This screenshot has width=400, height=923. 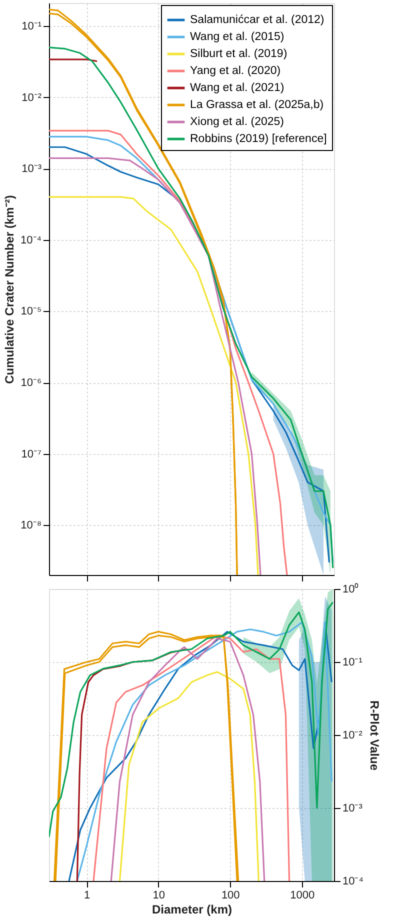 I want to click on legend-label: Silburt et al. (2019), so click(x=239, y=54).